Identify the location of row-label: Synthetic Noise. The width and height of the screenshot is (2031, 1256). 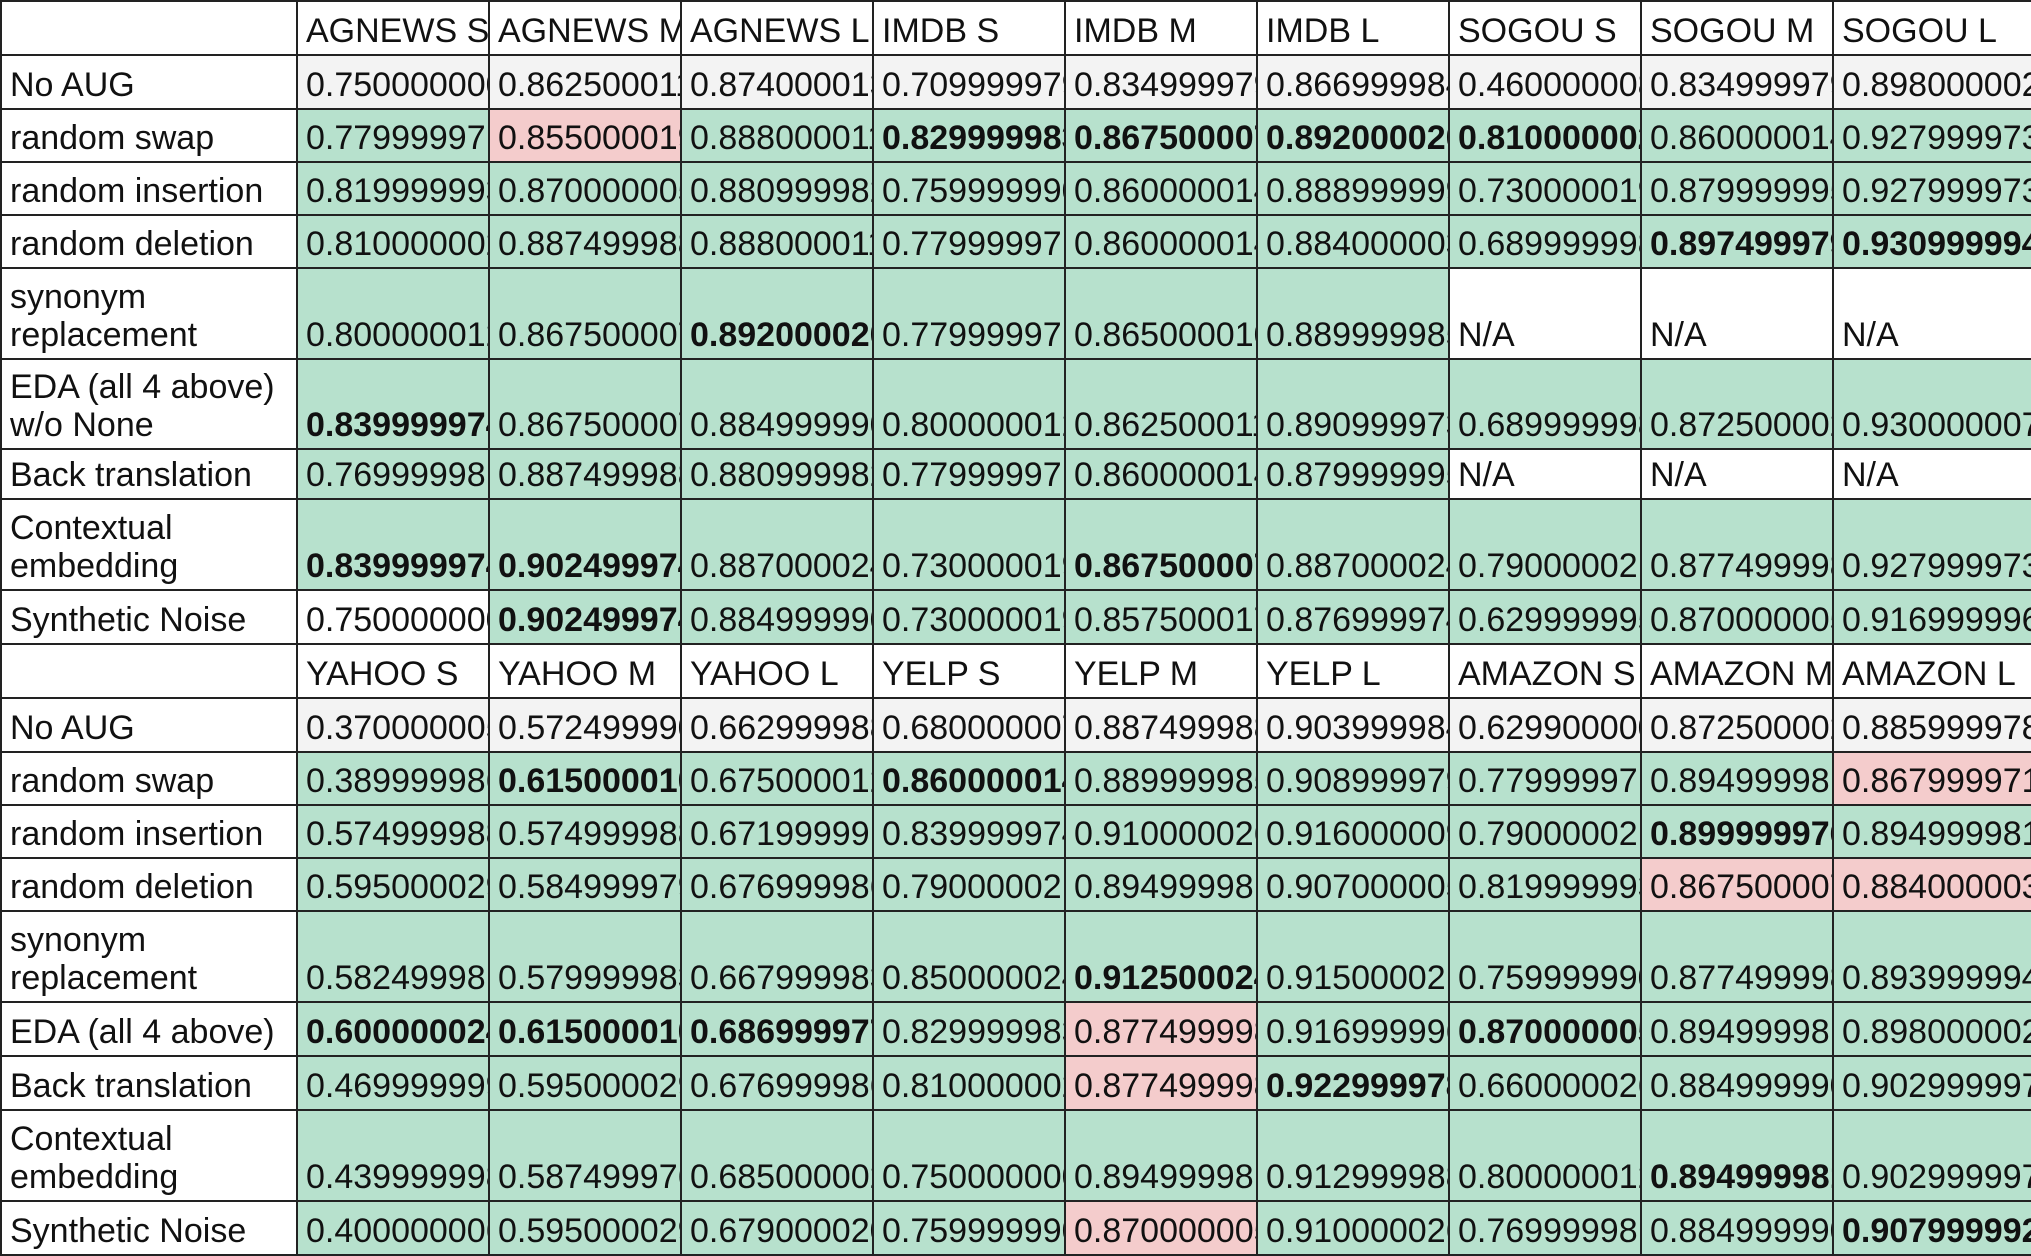
(149, 1227).